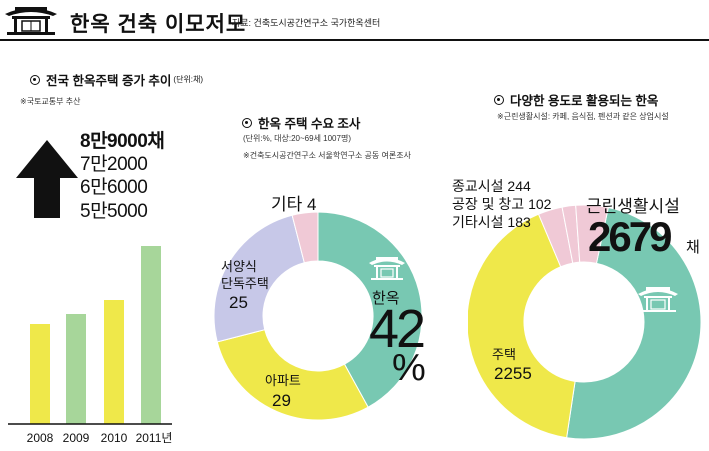  I want to click on donut2-section-title: 다양한 용도로 활용되는 한옥, so click(576, 99).